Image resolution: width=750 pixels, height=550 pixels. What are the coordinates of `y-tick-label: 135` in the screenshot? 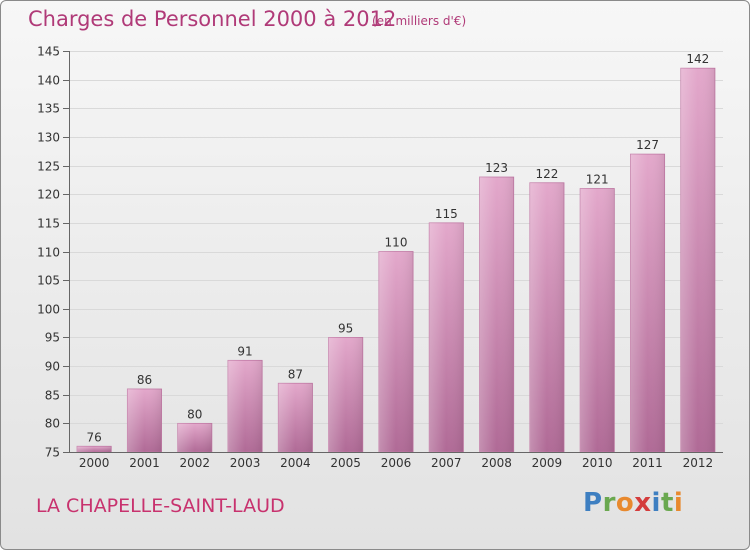 It's located at (48, 109).